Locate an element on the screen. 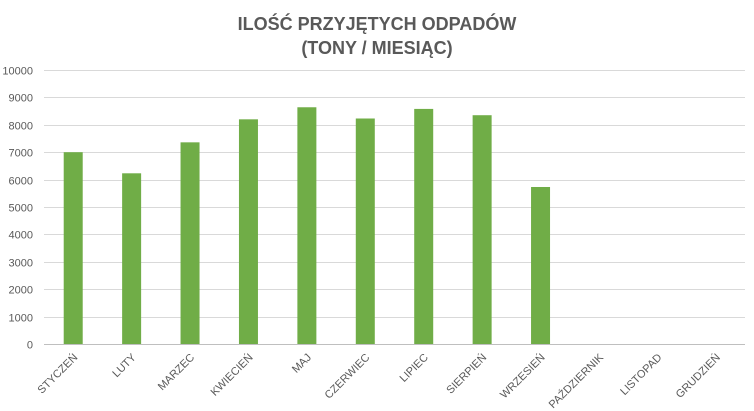  chart-title-line-1: ILOŚĆ PRZYJĘTYCH ODPADÓW is located at coordinates (377, 23).